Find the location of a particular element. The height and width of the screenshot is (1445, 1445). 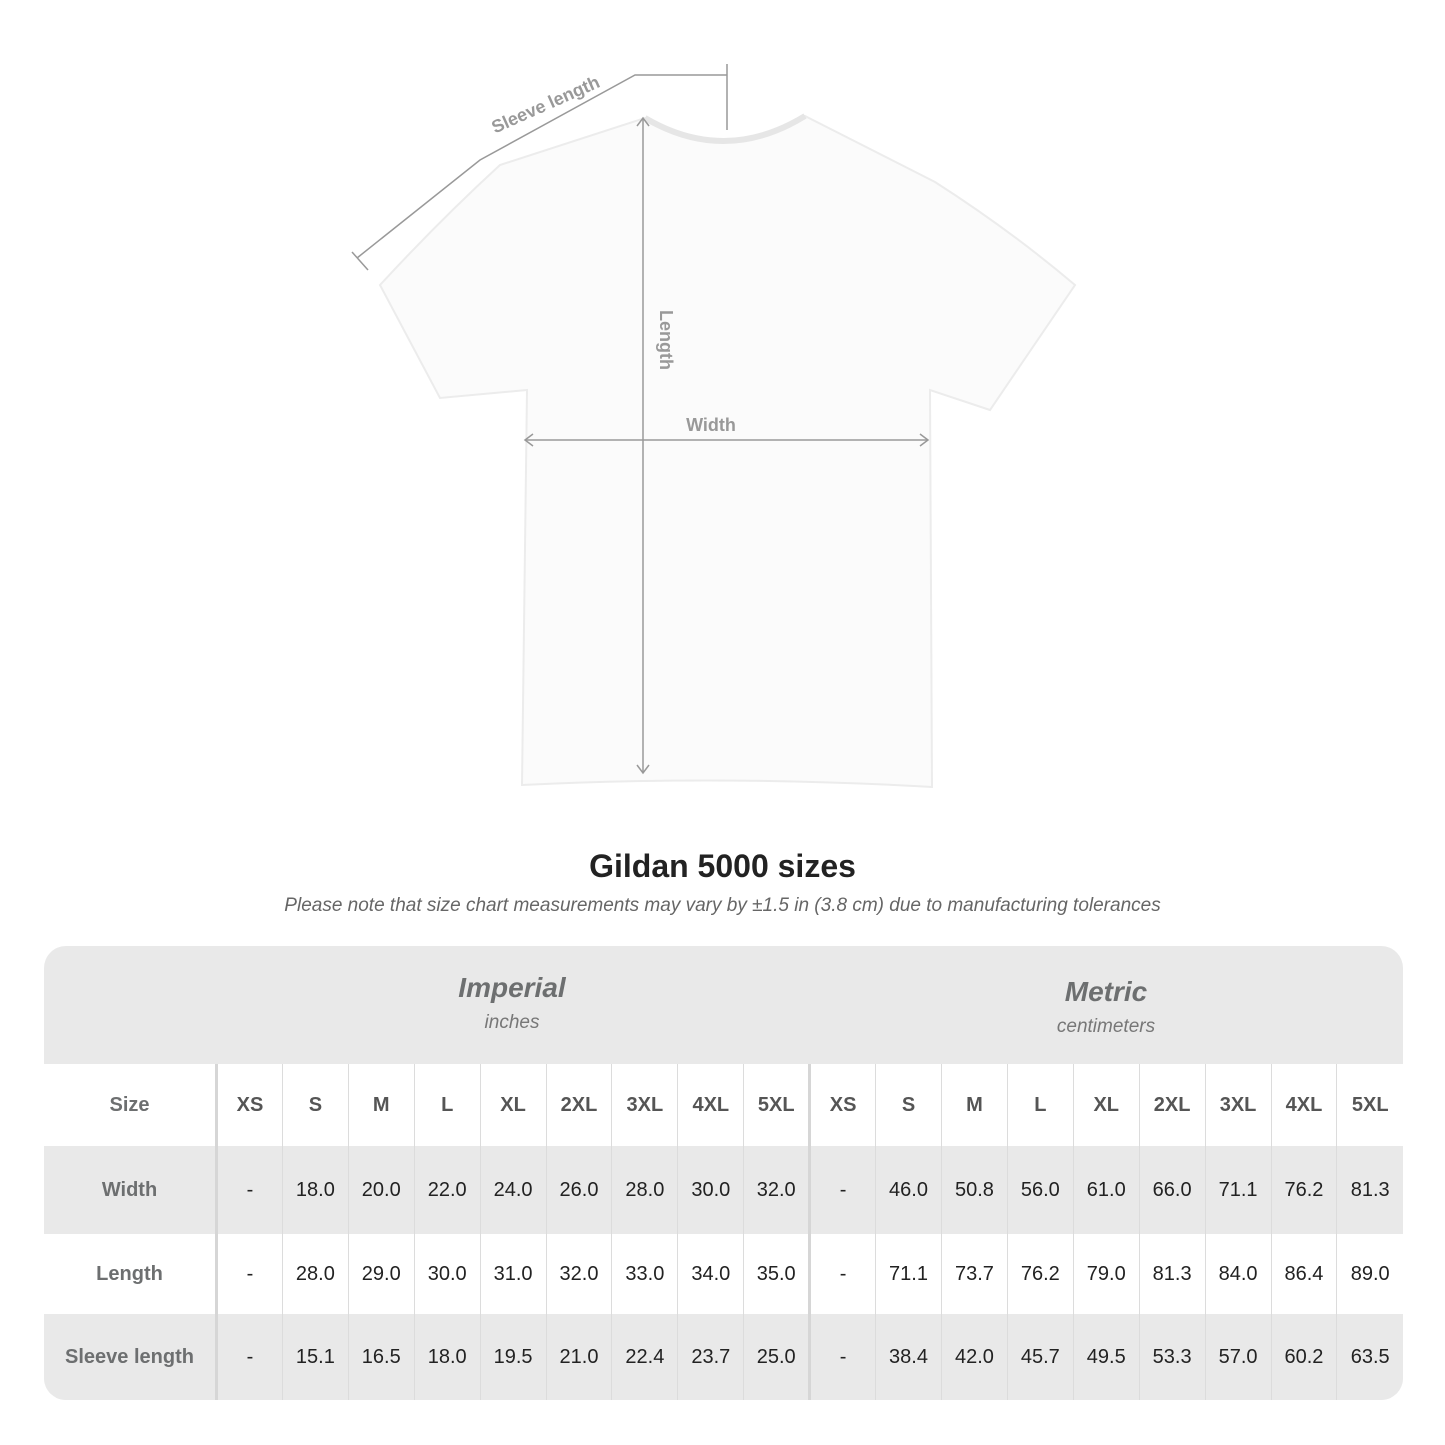

metric-value: 73.7 is located at coordinates (974, 1274).